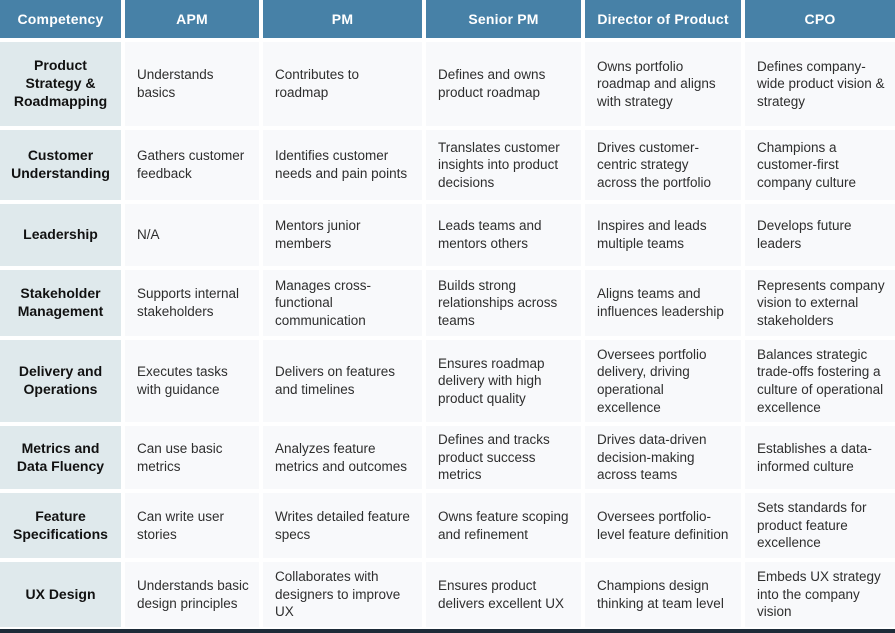 The height and width of the screenshot is (633, 895). I want to click on competency-label: Delivery and Operations, so click(60, 381).